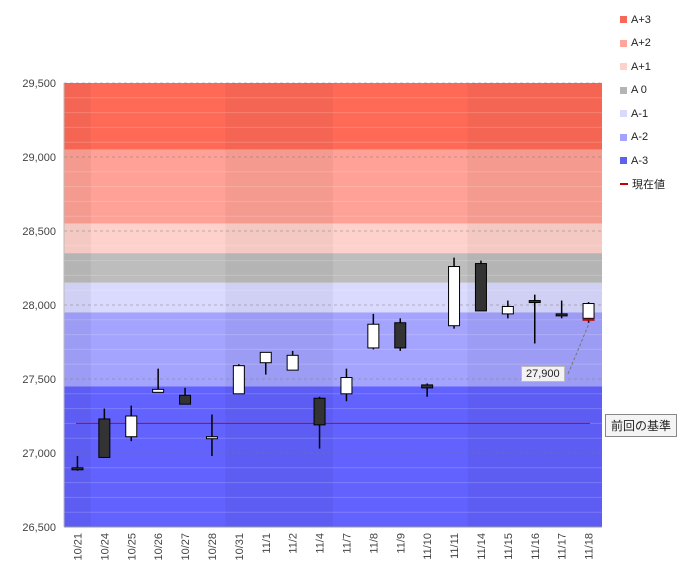 This screenshot has width=698, height=583. What do you see at coordinates (624, 184) in the screenshot?
I see `legend-line` at bounding box center [624, 184].